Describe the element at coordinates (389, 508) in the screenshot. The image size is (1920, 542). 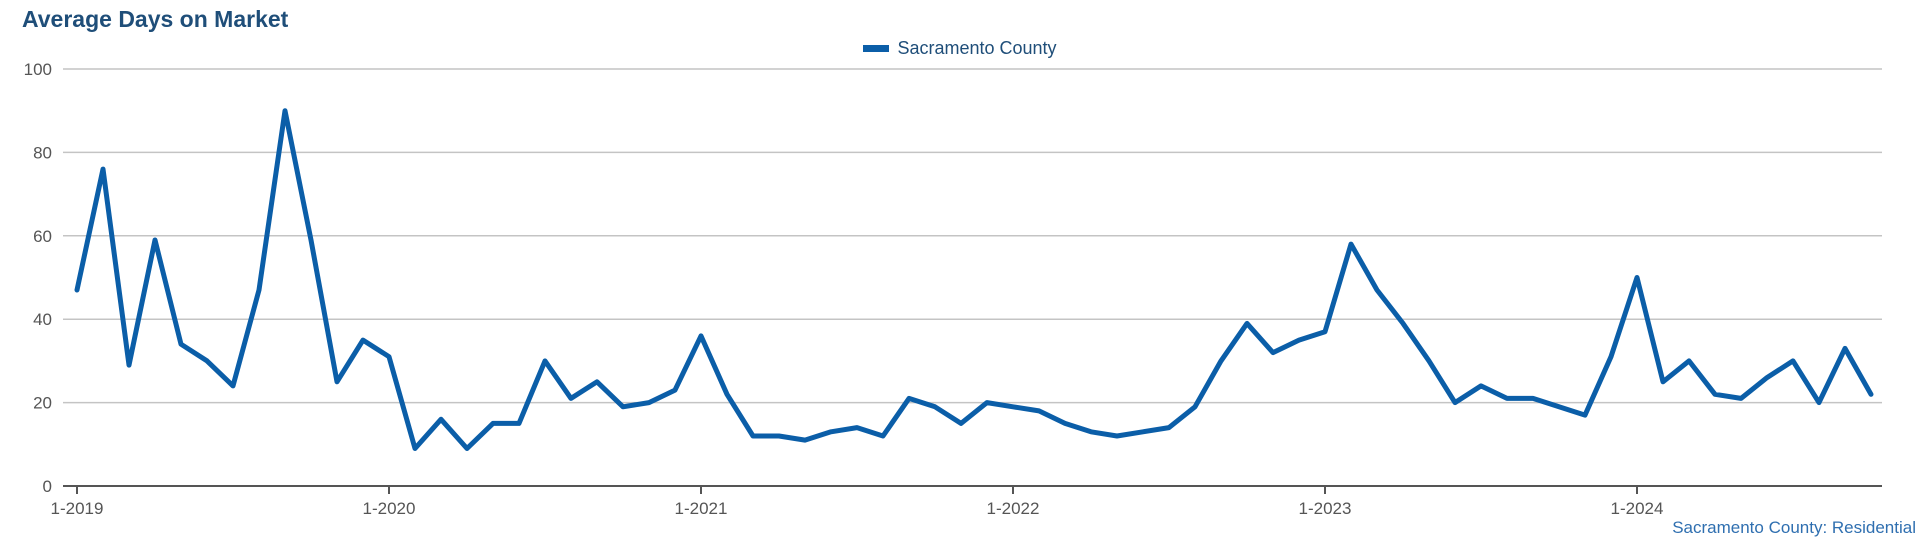
I see `x-tick-label: 1-2020` at that location.